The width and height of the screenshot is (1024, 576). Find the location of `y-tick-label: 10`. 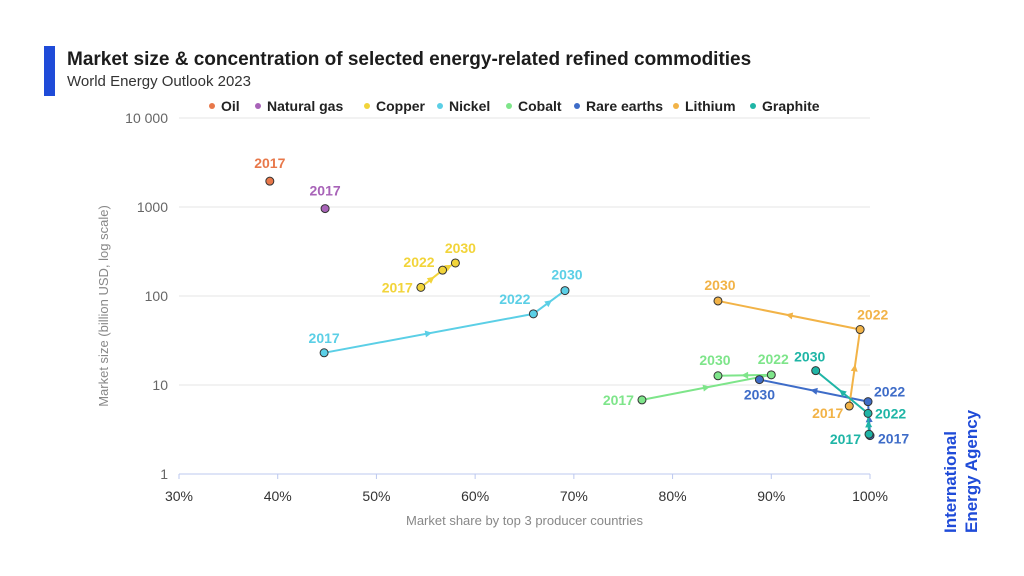

y-tick-label: 10 is located at coordinates (160, 385).